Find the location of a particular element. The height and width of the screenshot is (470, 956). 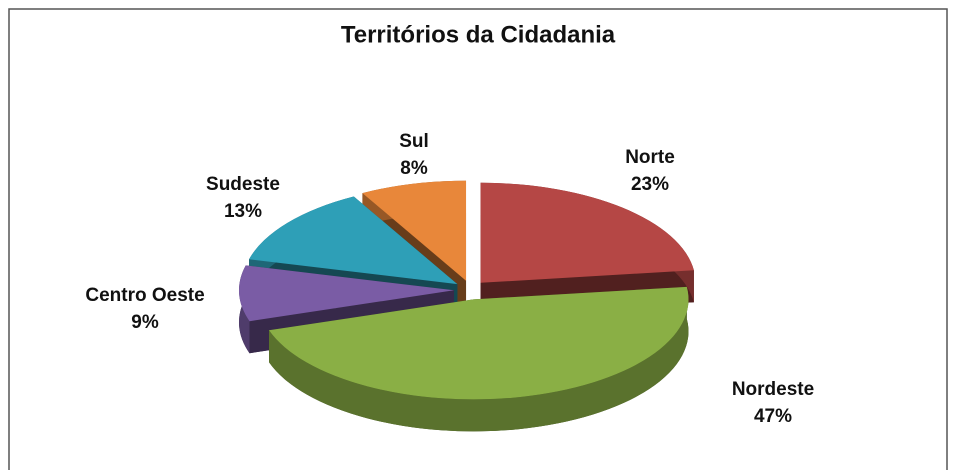

slice-name: Norte is located at coordinates (650, 157).